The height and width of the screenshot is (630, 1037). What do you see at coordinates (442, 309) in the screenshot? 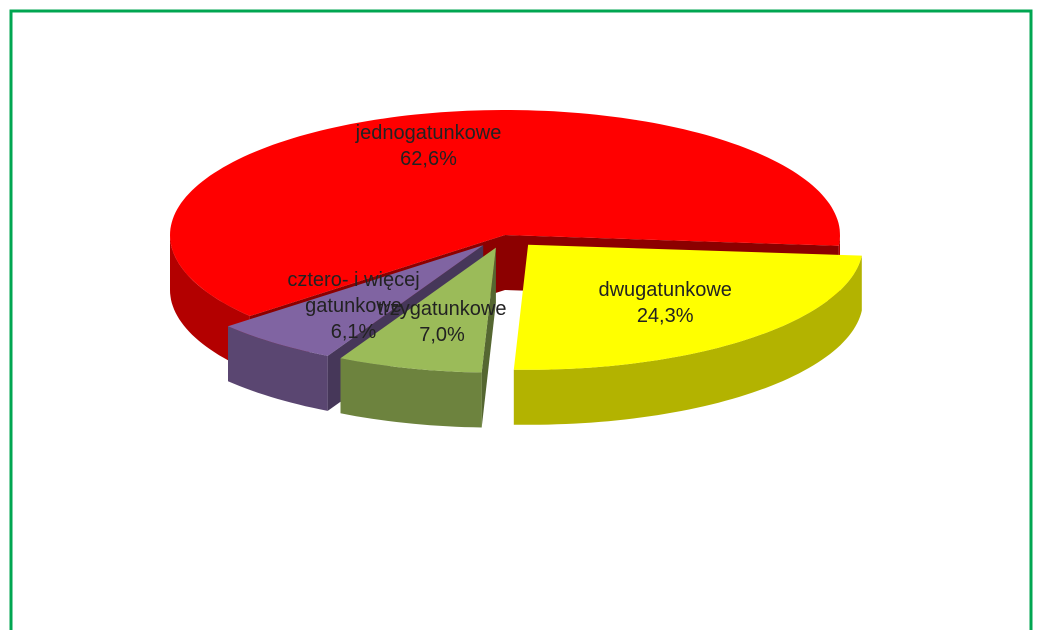
I see `label-name: trzygatunkowe` at bounding box center [442, 309].